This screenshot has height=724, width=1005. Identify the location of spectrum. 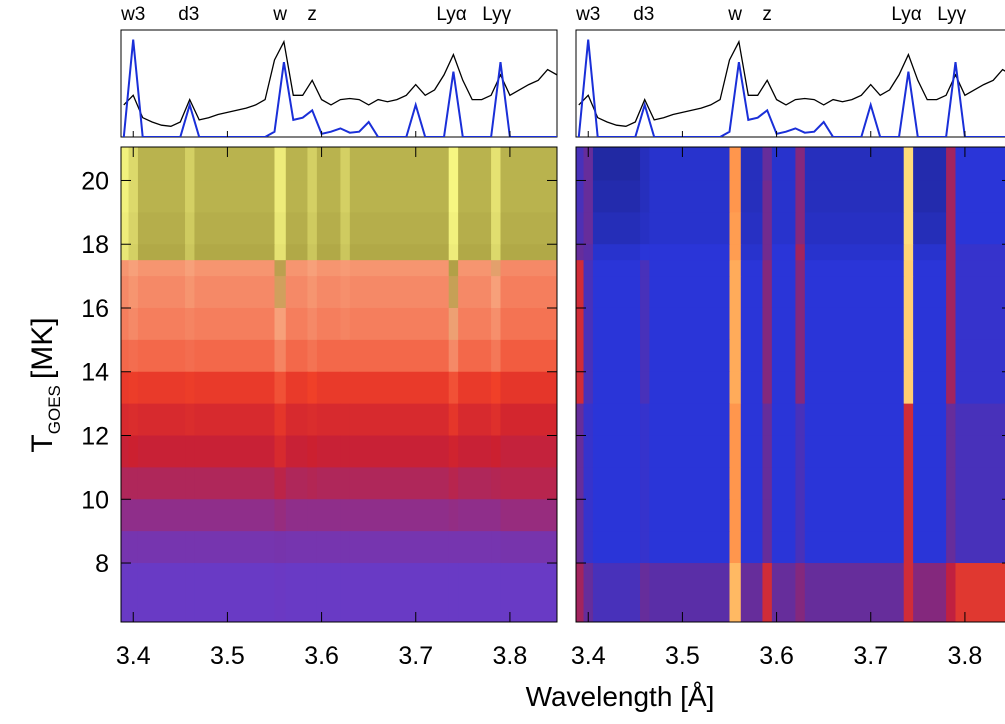
(791, 88).